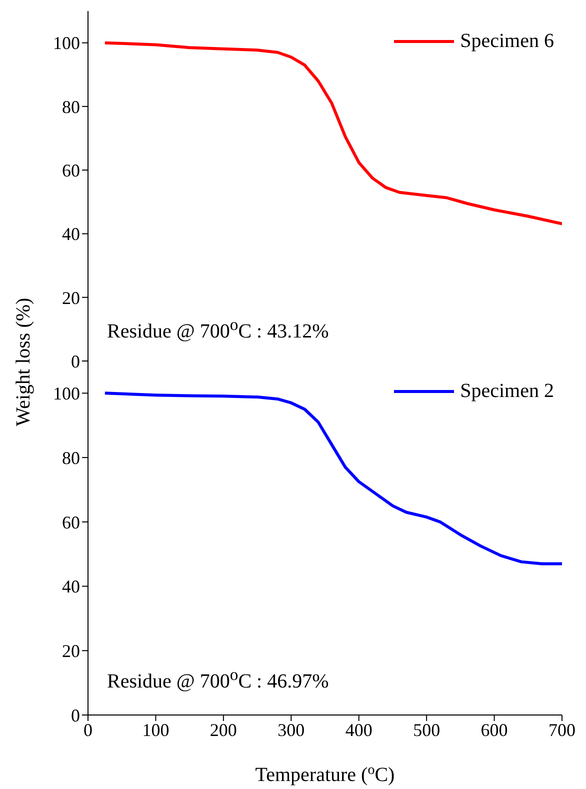 The width and height of the screenshot is (586, 789). I want to click on x-tick-label: 700, so click(562, 730).